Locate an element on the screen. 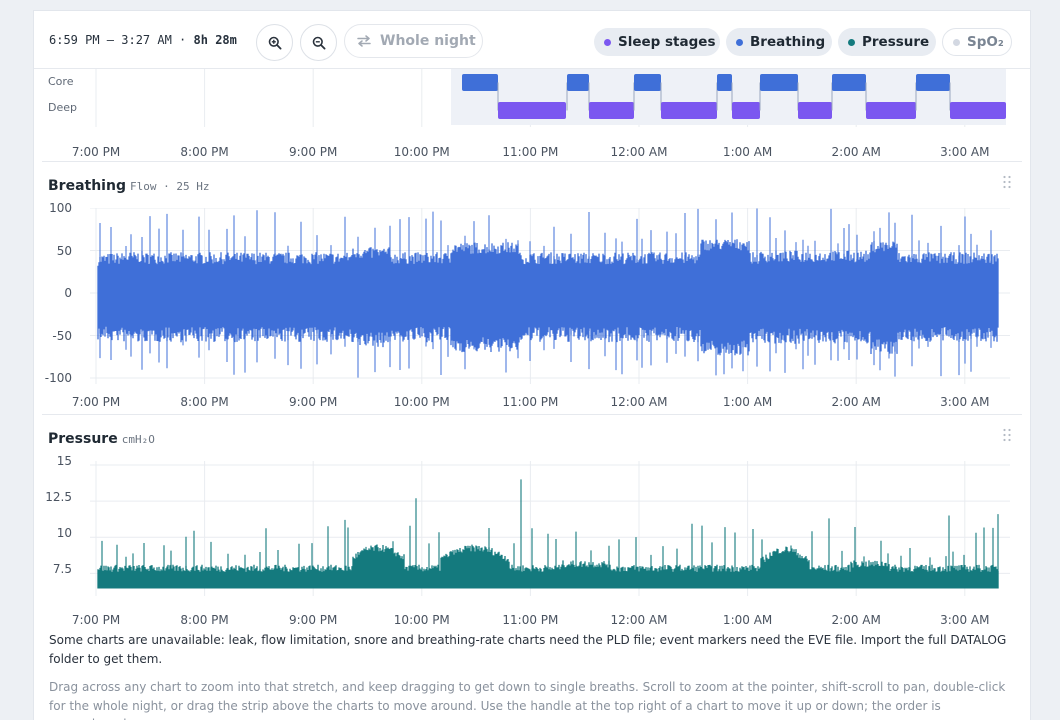 This screenshot has height=720, width=1060. toggle-label: Sleep stages is located at coordinates (667, 42).